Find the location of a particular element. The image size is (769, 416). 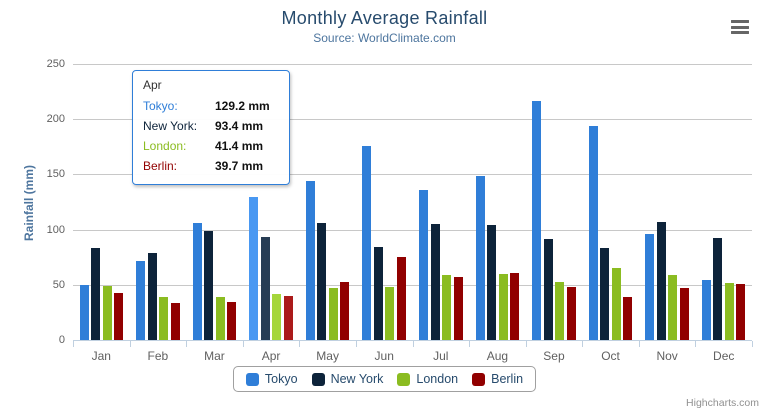

bar-new-york-feb is located at coordinates (152, 296).